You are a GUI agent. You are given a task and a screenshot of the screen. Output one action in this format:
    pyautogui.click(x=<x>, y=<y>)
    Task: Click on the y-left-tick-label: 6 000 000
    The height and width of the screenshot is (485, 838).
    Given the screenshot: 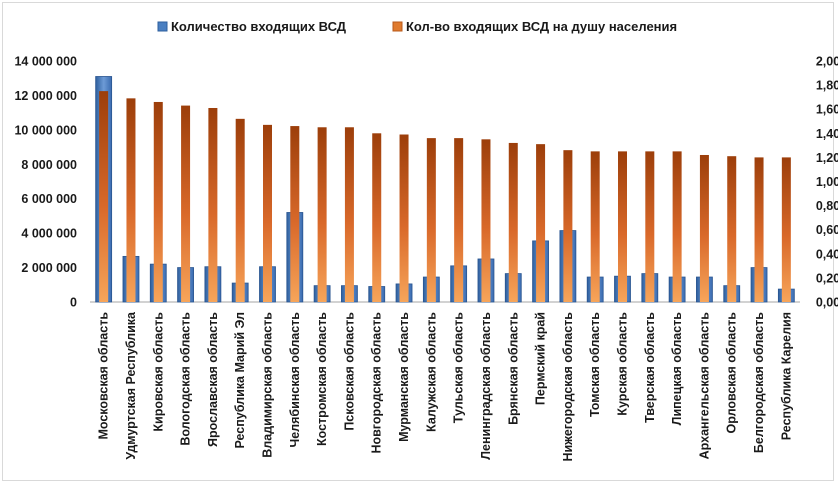 What is the action you would take?
    pyautogui.click(x=49, y=199)
    